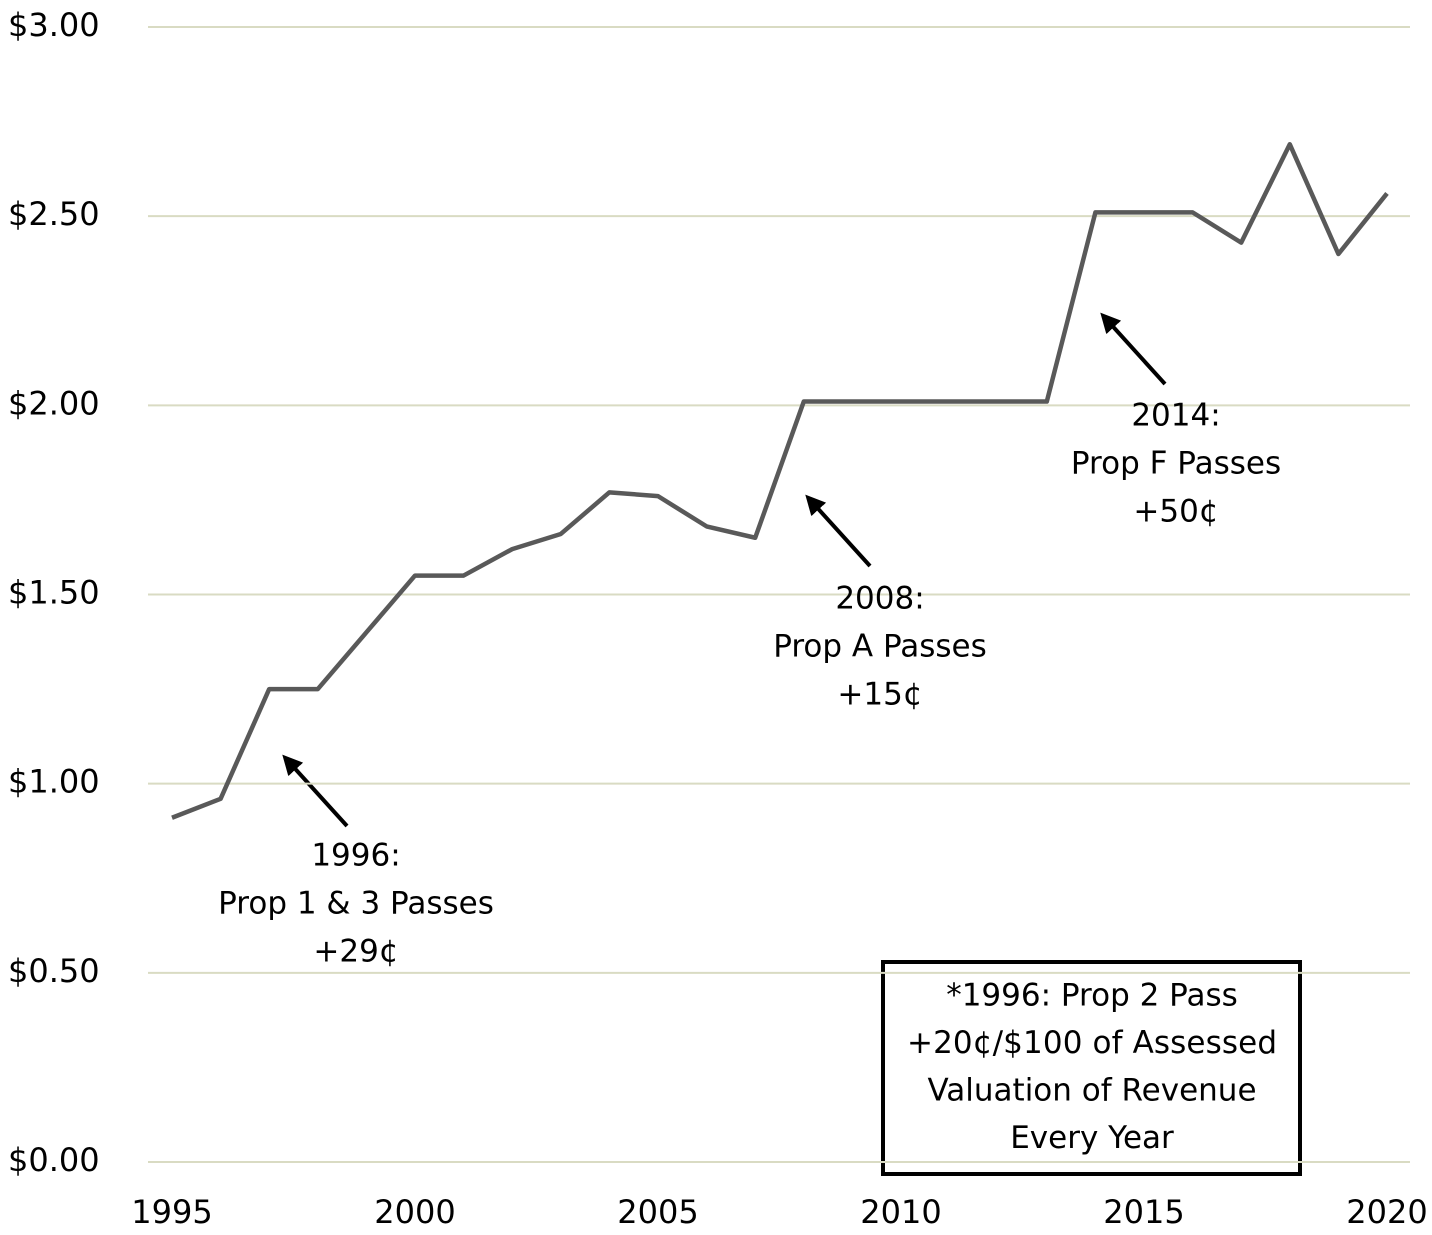 Image resolution: width=1432 pixels, height=1235 pixels. What do you see at coordinates (879, 599) in the screenshot?
I see `annotation: 2008:` at bounding box center [879, 599].